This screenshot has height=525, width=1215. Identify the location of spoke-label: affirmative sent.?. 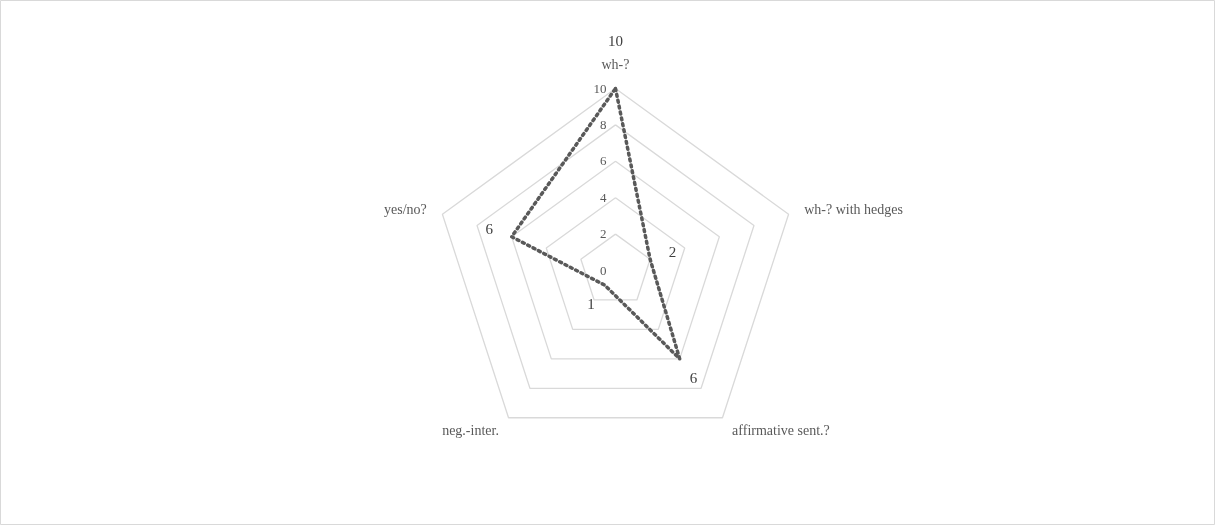
(781, 431).